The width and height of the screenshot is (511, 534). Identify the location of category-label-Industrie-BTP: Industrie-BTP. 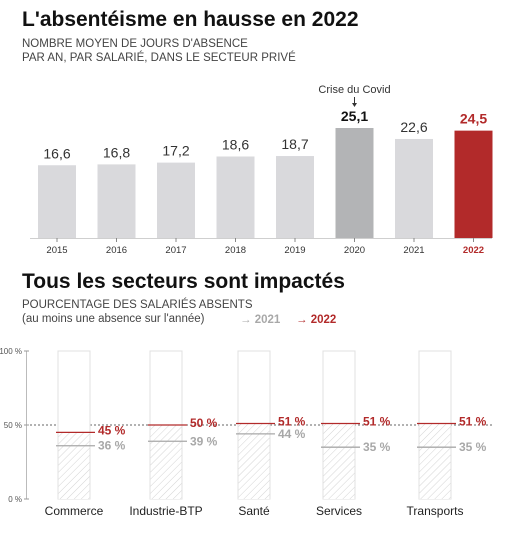
(165, 511).